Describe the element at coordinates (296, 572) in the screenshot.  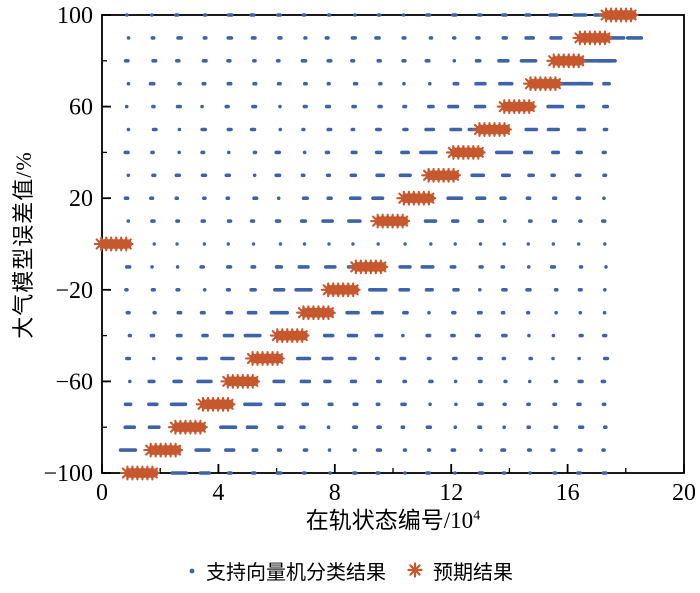
I see `legend-label-svm: 支持向量机分类结果` at that location.